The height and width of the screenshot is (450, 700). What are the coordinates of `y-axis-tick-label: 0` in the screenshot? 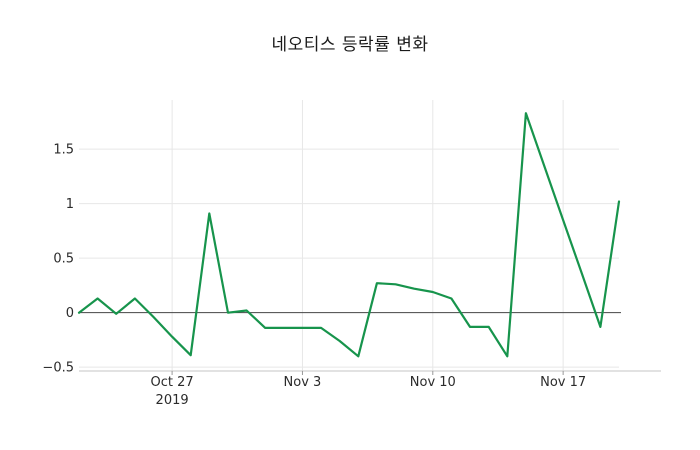 It's located at (70, 313).